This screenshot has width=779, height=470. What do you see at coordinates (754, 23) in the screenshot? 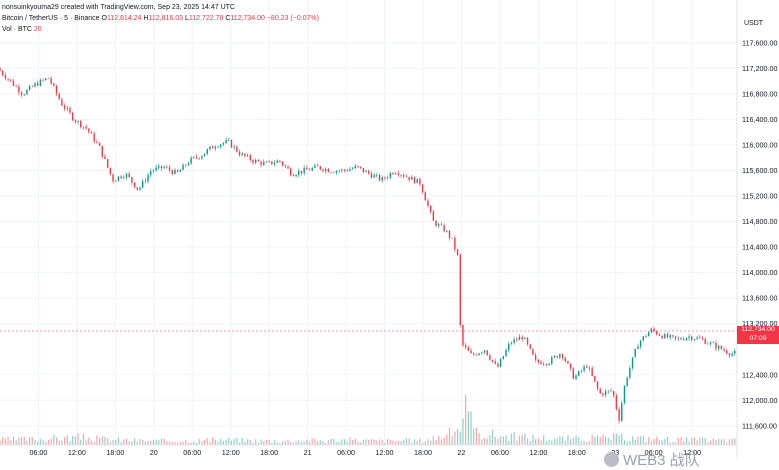
I see `currency-unit: USDT` at bounding box center [754, 23].